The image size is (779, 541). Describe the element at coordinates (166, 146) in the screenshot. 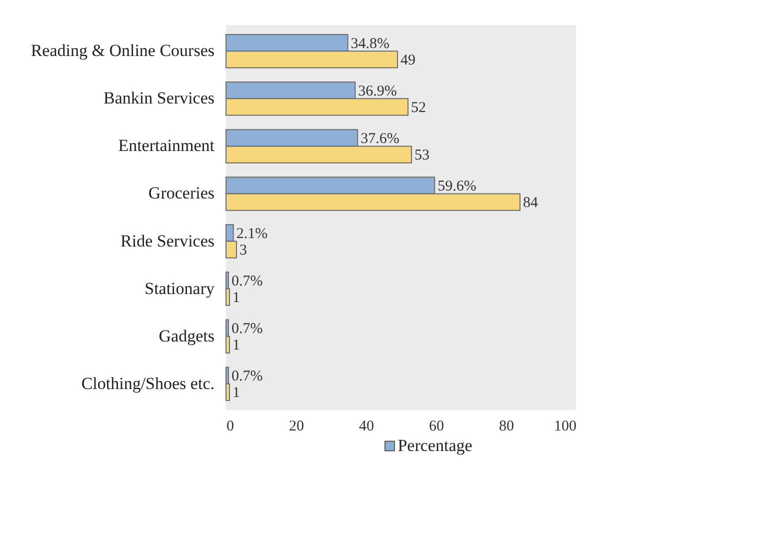

I see `y-tick-label: Entertainment` at that location.